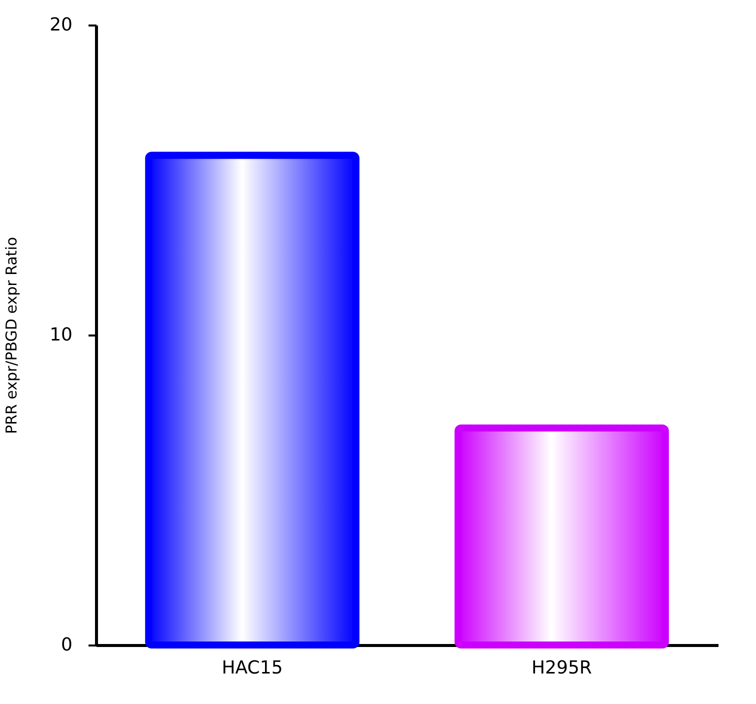  What do you see at coordinates (562, 668) in the screenshot?
I see `x-tick-label: H295R` at bounding box center [562, 668].